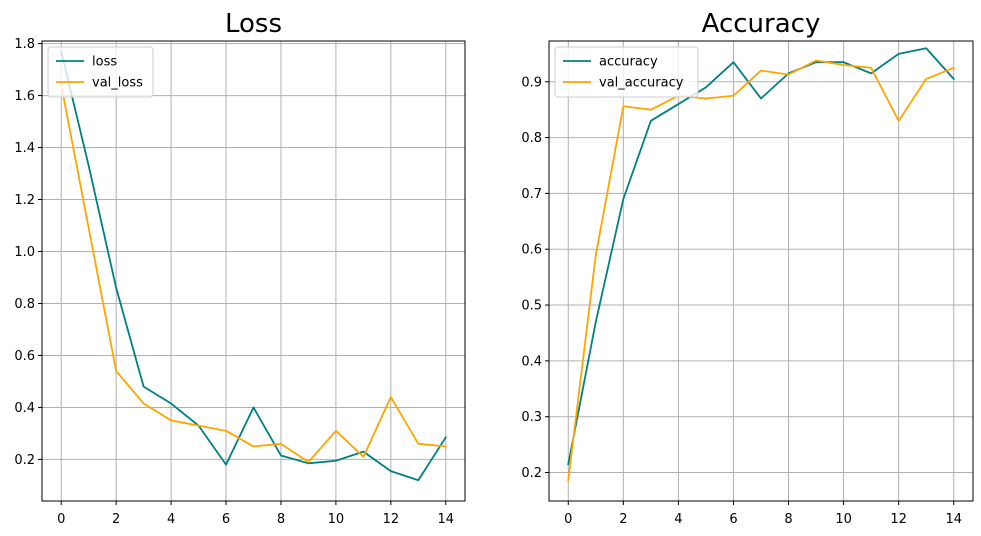 The width and height of the screenshot is (981, 536). What do you see at coordinates (898, 519) in the screenshot?
I see `chart-1-xtick-label: 12` at bounding box center [898, 519].